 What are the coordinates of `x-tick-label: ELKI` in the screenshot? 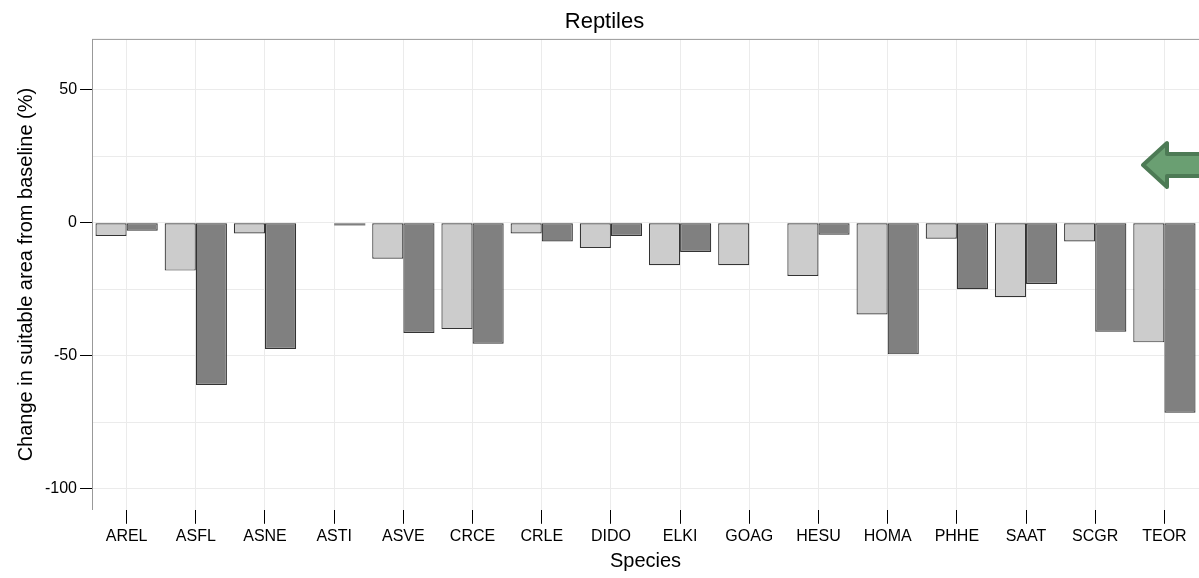 It's located at (680, 535).